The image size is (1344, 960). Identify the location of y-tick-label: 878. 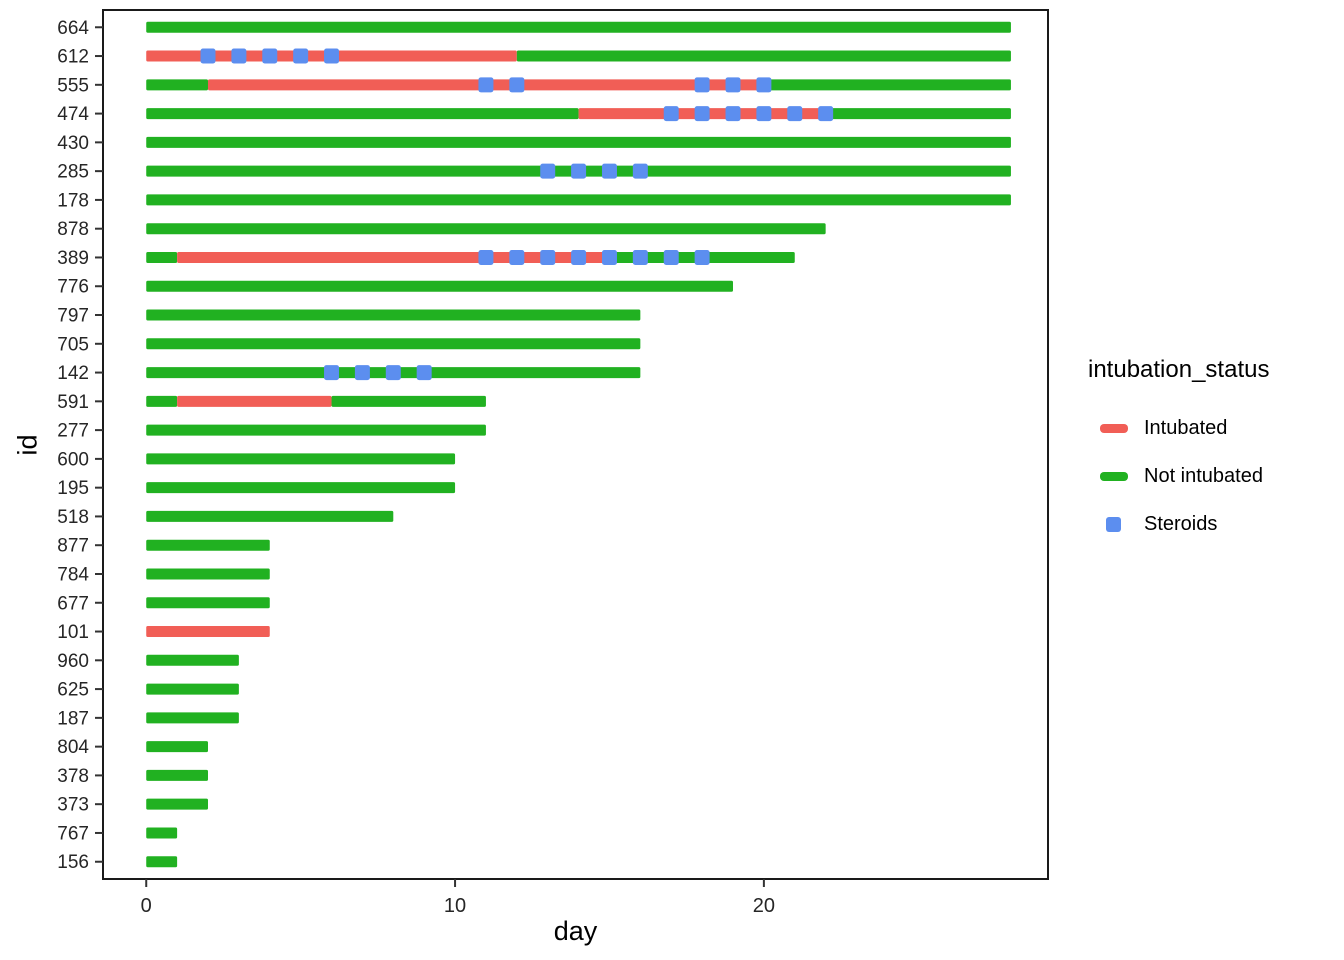
(73, 229).